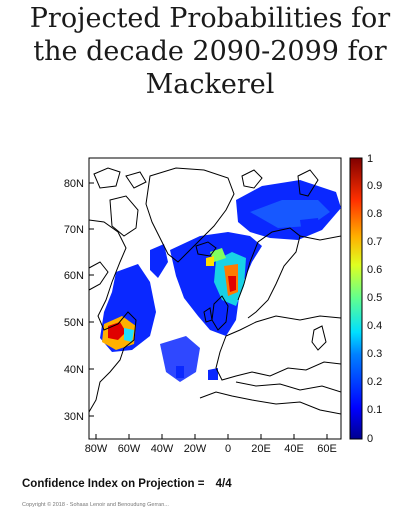 The height and width of the screenshot is (512, 420). I want to click on lon-label-0: 0, so click(228, 449).